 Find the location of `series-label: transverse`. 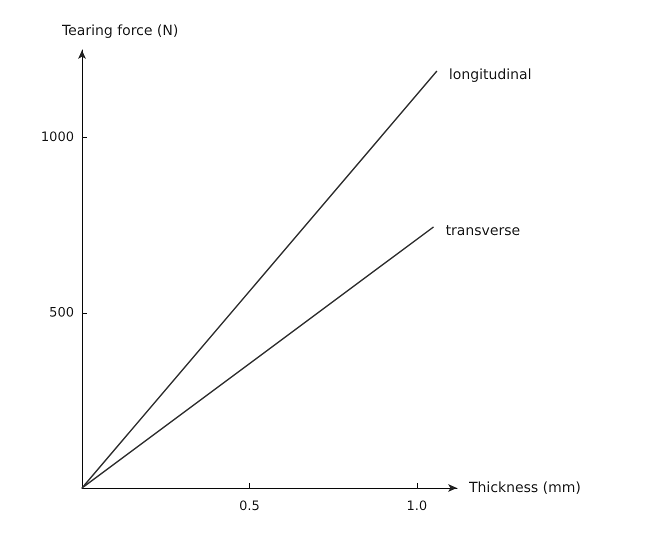

series-label: transverse is located at coordinates (483, 230).